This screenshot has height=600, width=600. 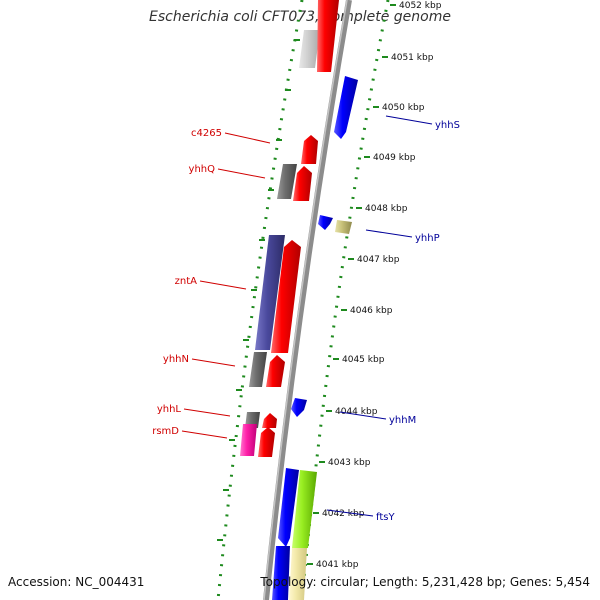 What do you see at coordinates (258, 369) in the screenshot?
I see `gene-block-gray-yhhn` at bounding box center [258, 369].